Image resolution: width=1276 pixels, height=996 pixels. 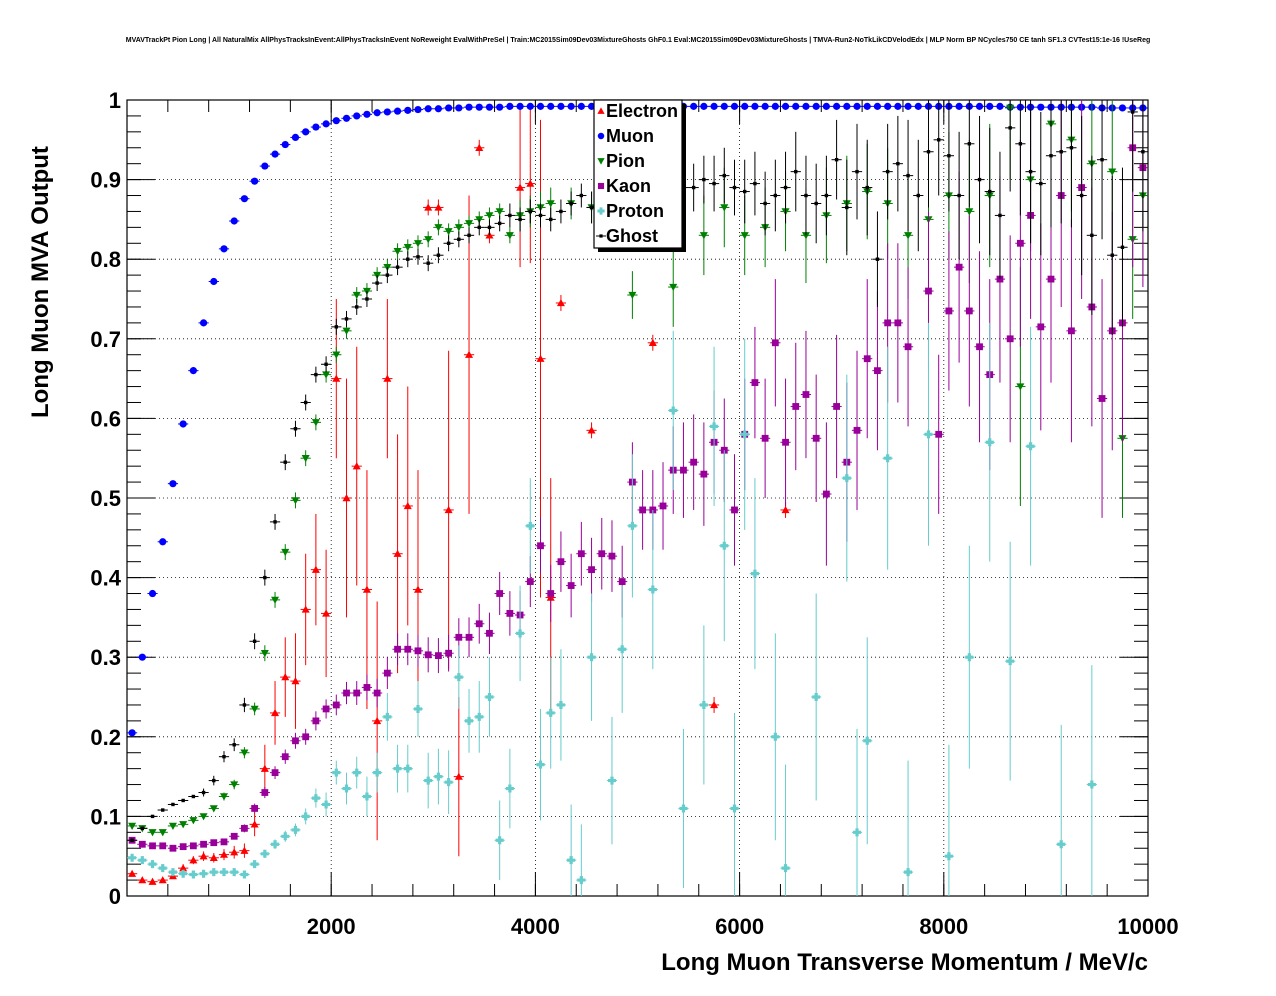 I want to click on legend-marker-muon, so click(x=601, y=136).